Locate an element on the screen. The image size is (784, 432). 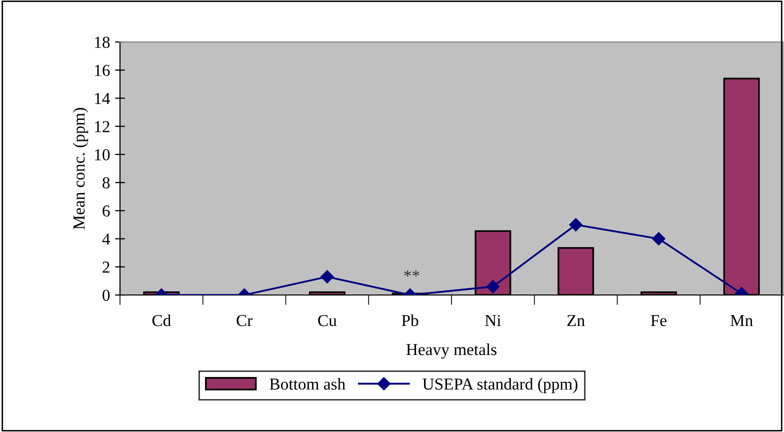
y-axis-title: Mean conc. (ppm) is located at coordinates (80, 169).